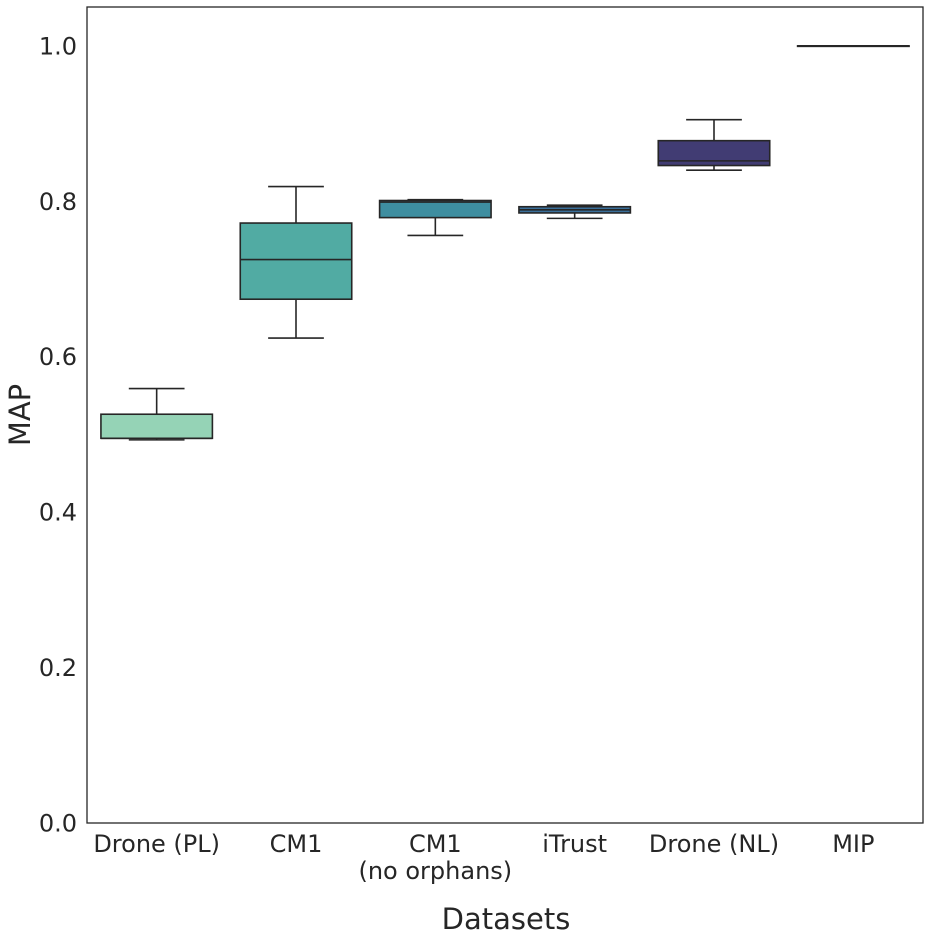 This screenshot has width=931, height=943. I want to click on y-tick-label: 0.6, so click(58, 357).